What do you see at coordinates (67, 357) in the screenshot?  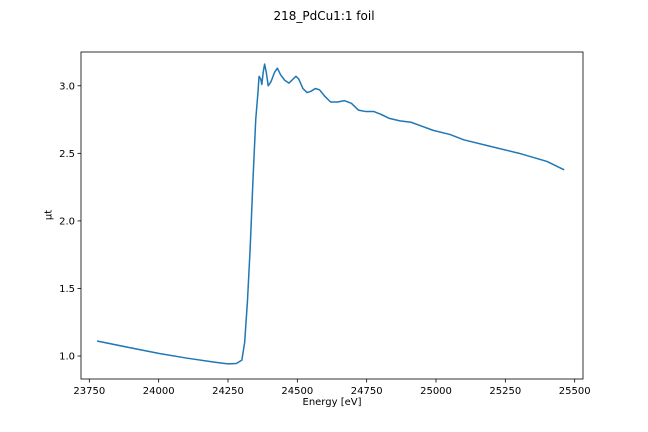 I see `y-tick-label: 1.0` at bounding box center [67, 357].